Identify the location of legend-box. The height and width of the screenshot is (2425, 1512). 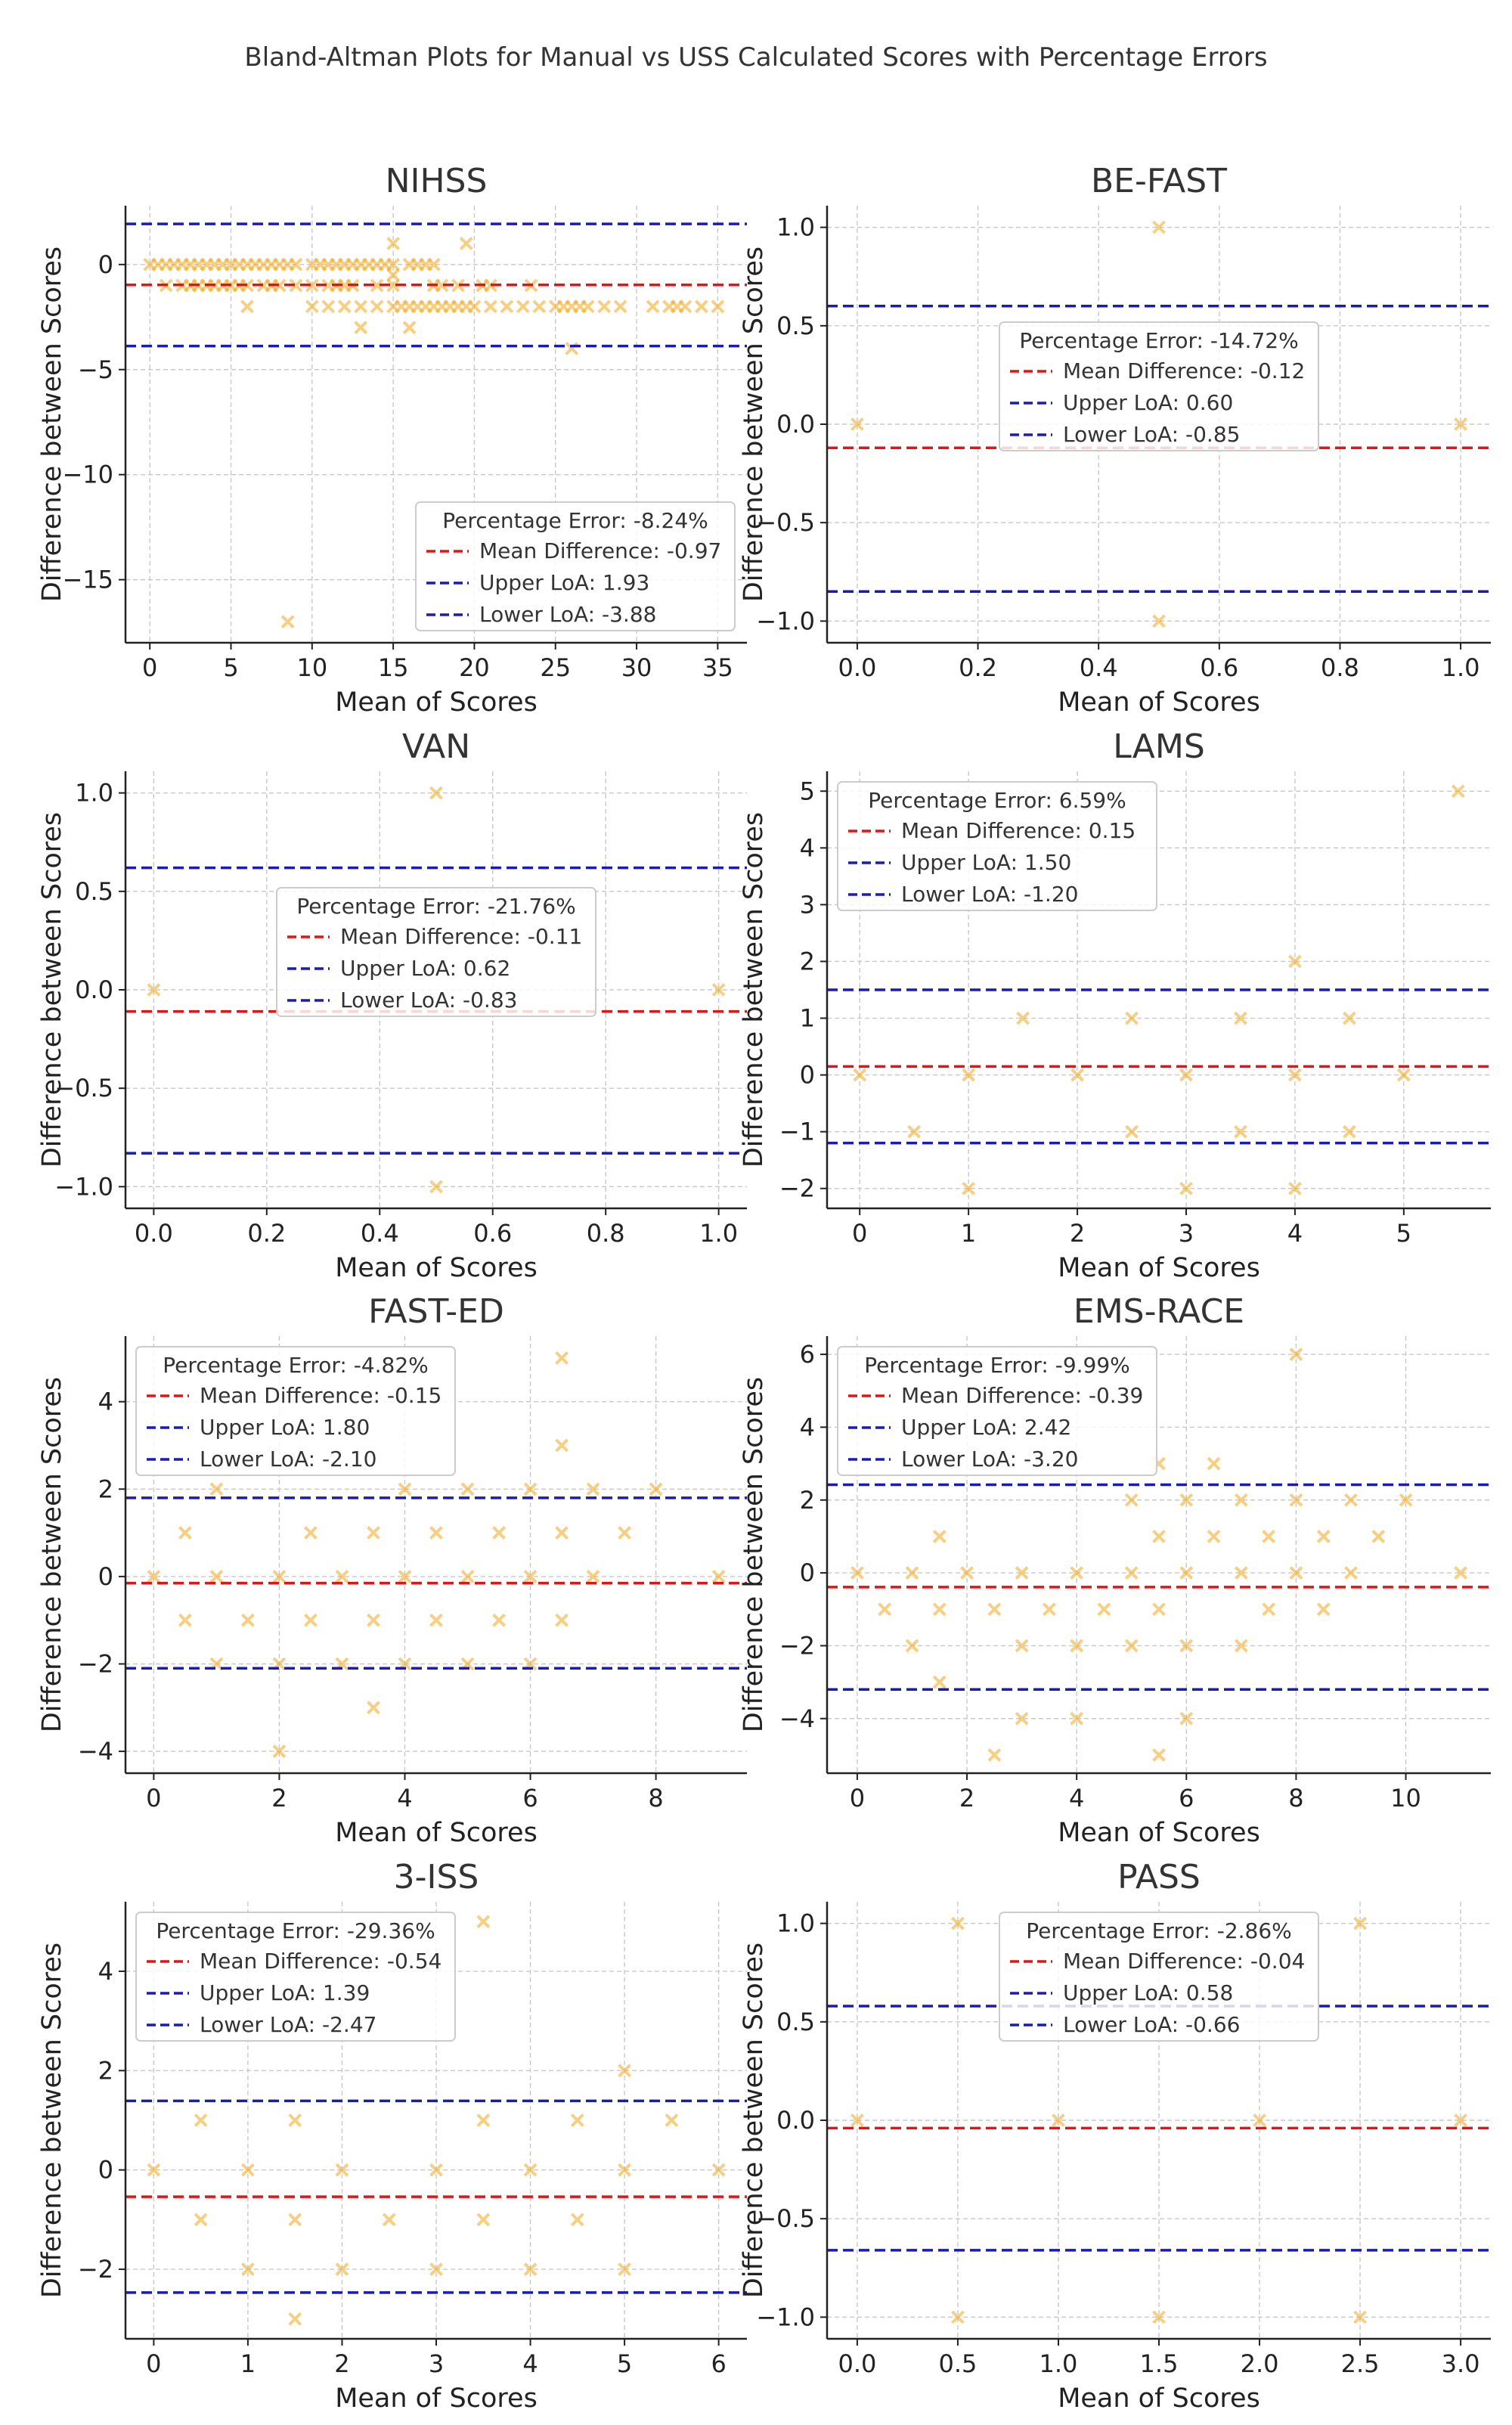
(575, 566).